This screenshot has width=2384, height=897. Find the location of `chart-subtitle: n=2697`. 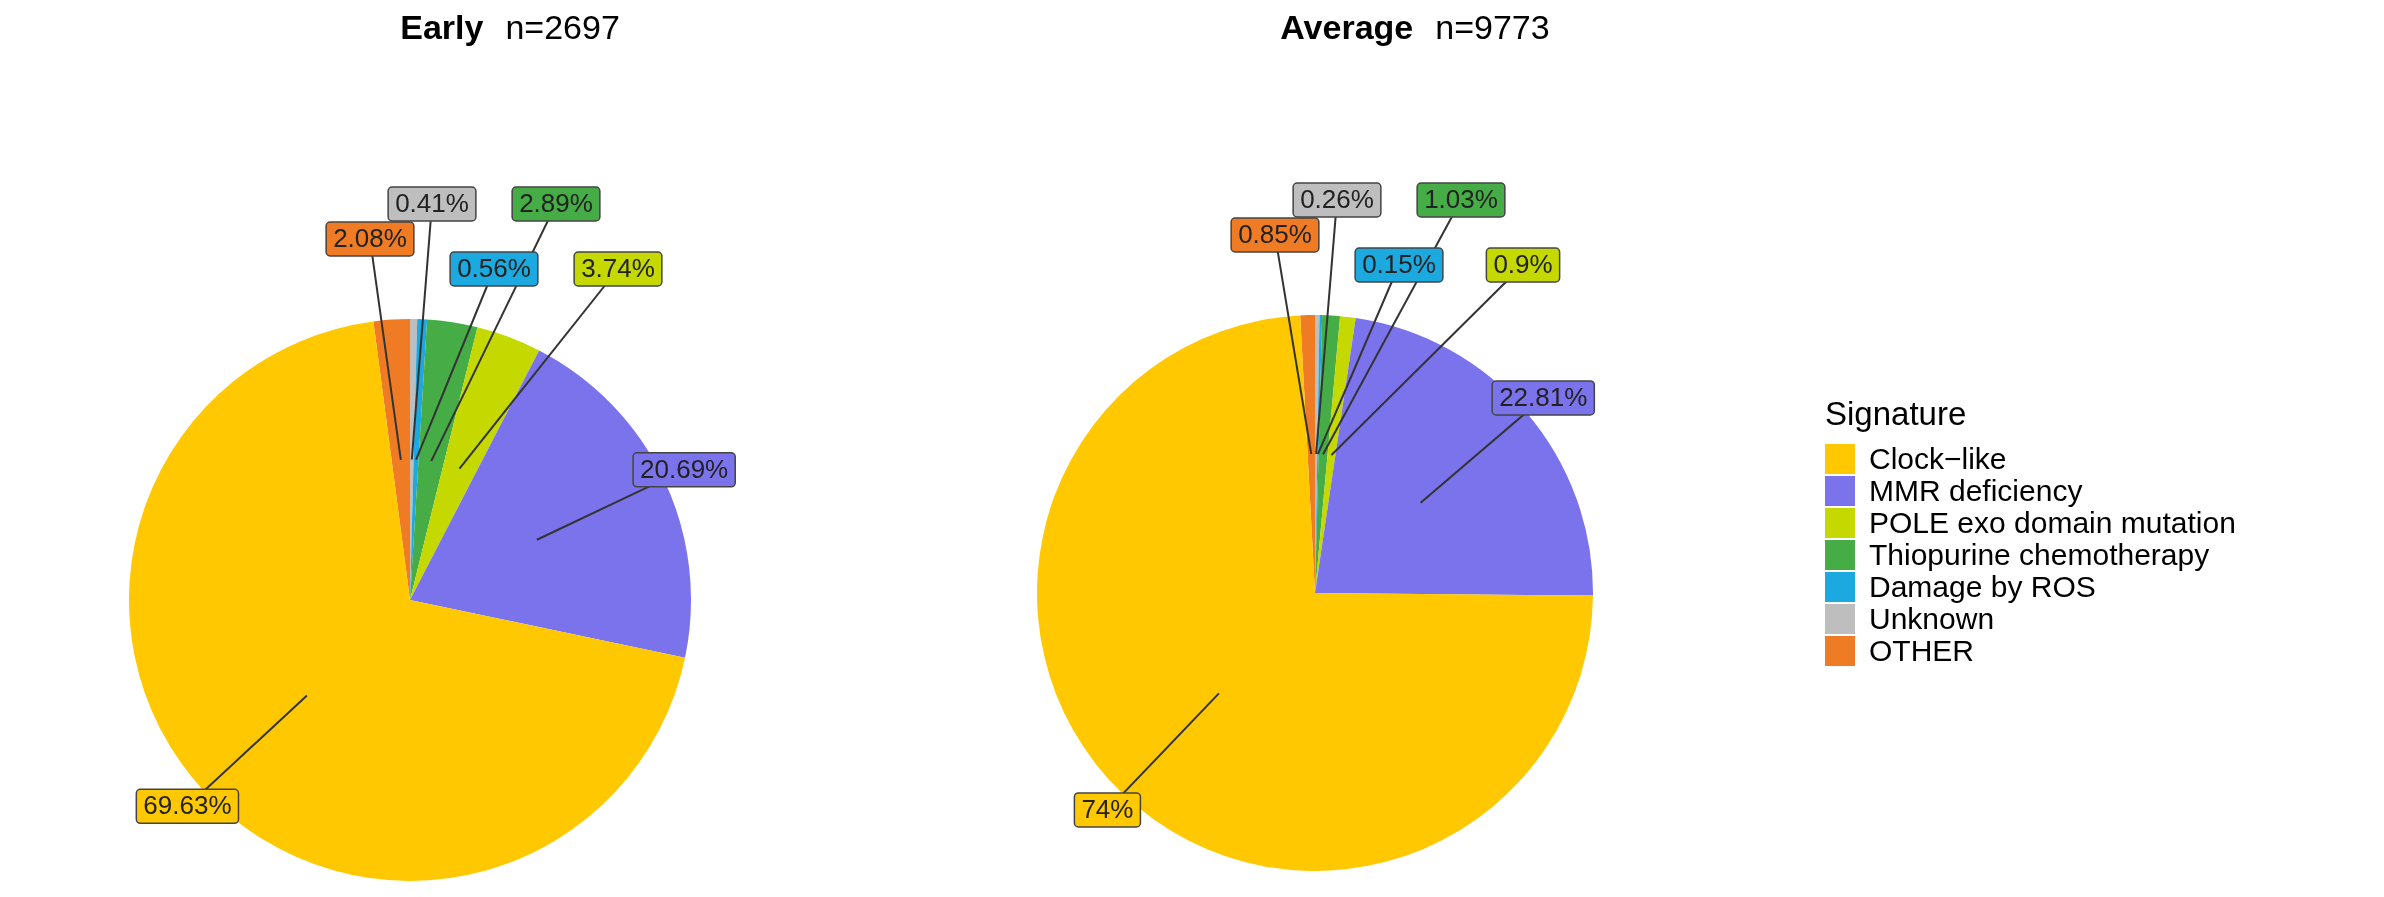

chart-subtitle: n=2697 is located at coordinates (562, 27).